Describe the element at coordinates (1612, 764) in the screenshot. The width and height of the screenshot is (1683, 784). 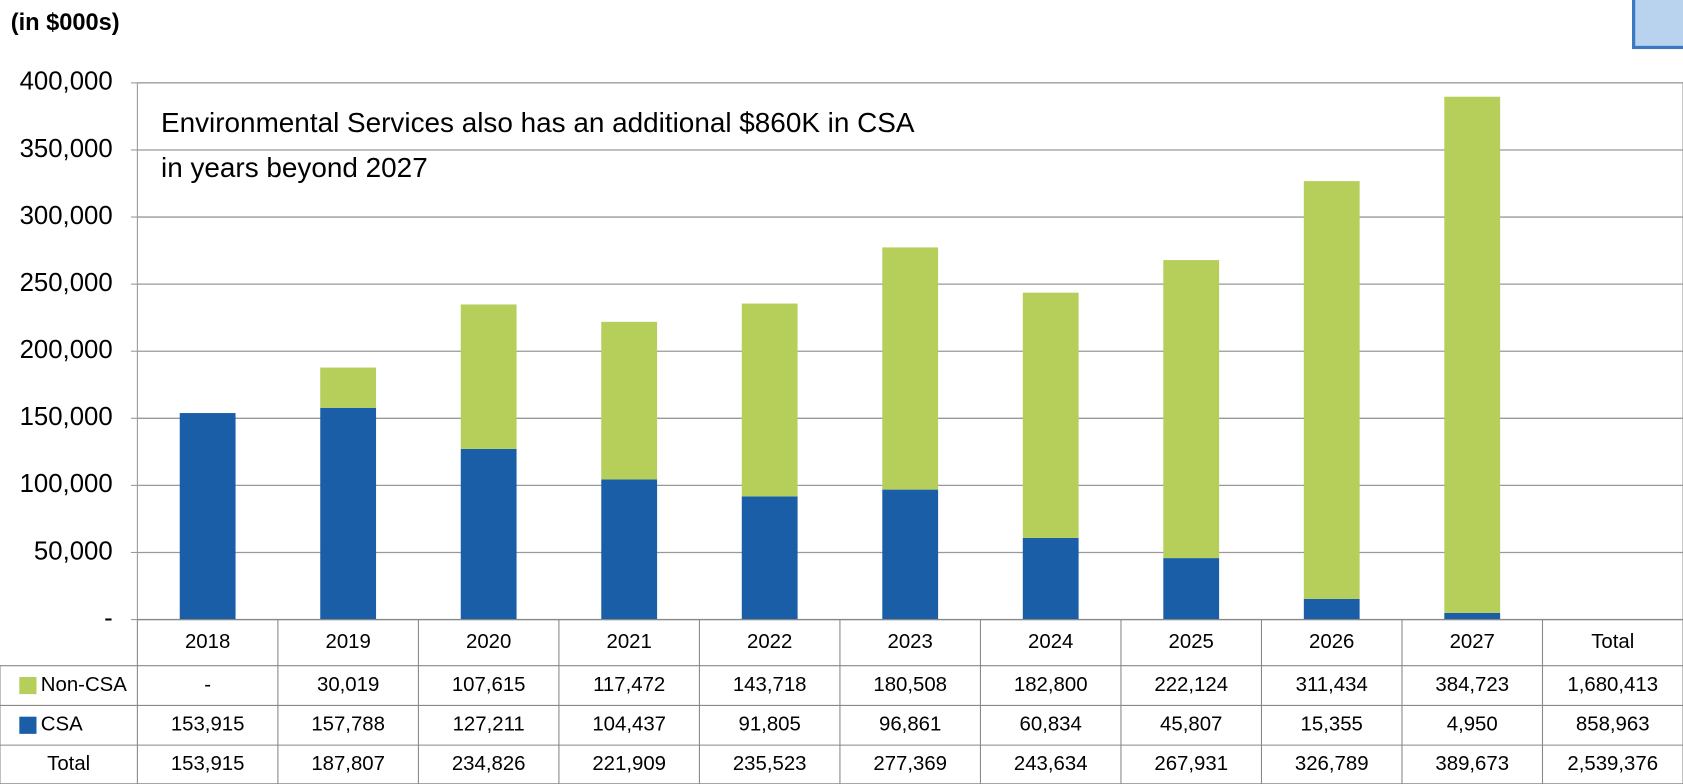
I see `table-cell: 2,539,376` at that location.